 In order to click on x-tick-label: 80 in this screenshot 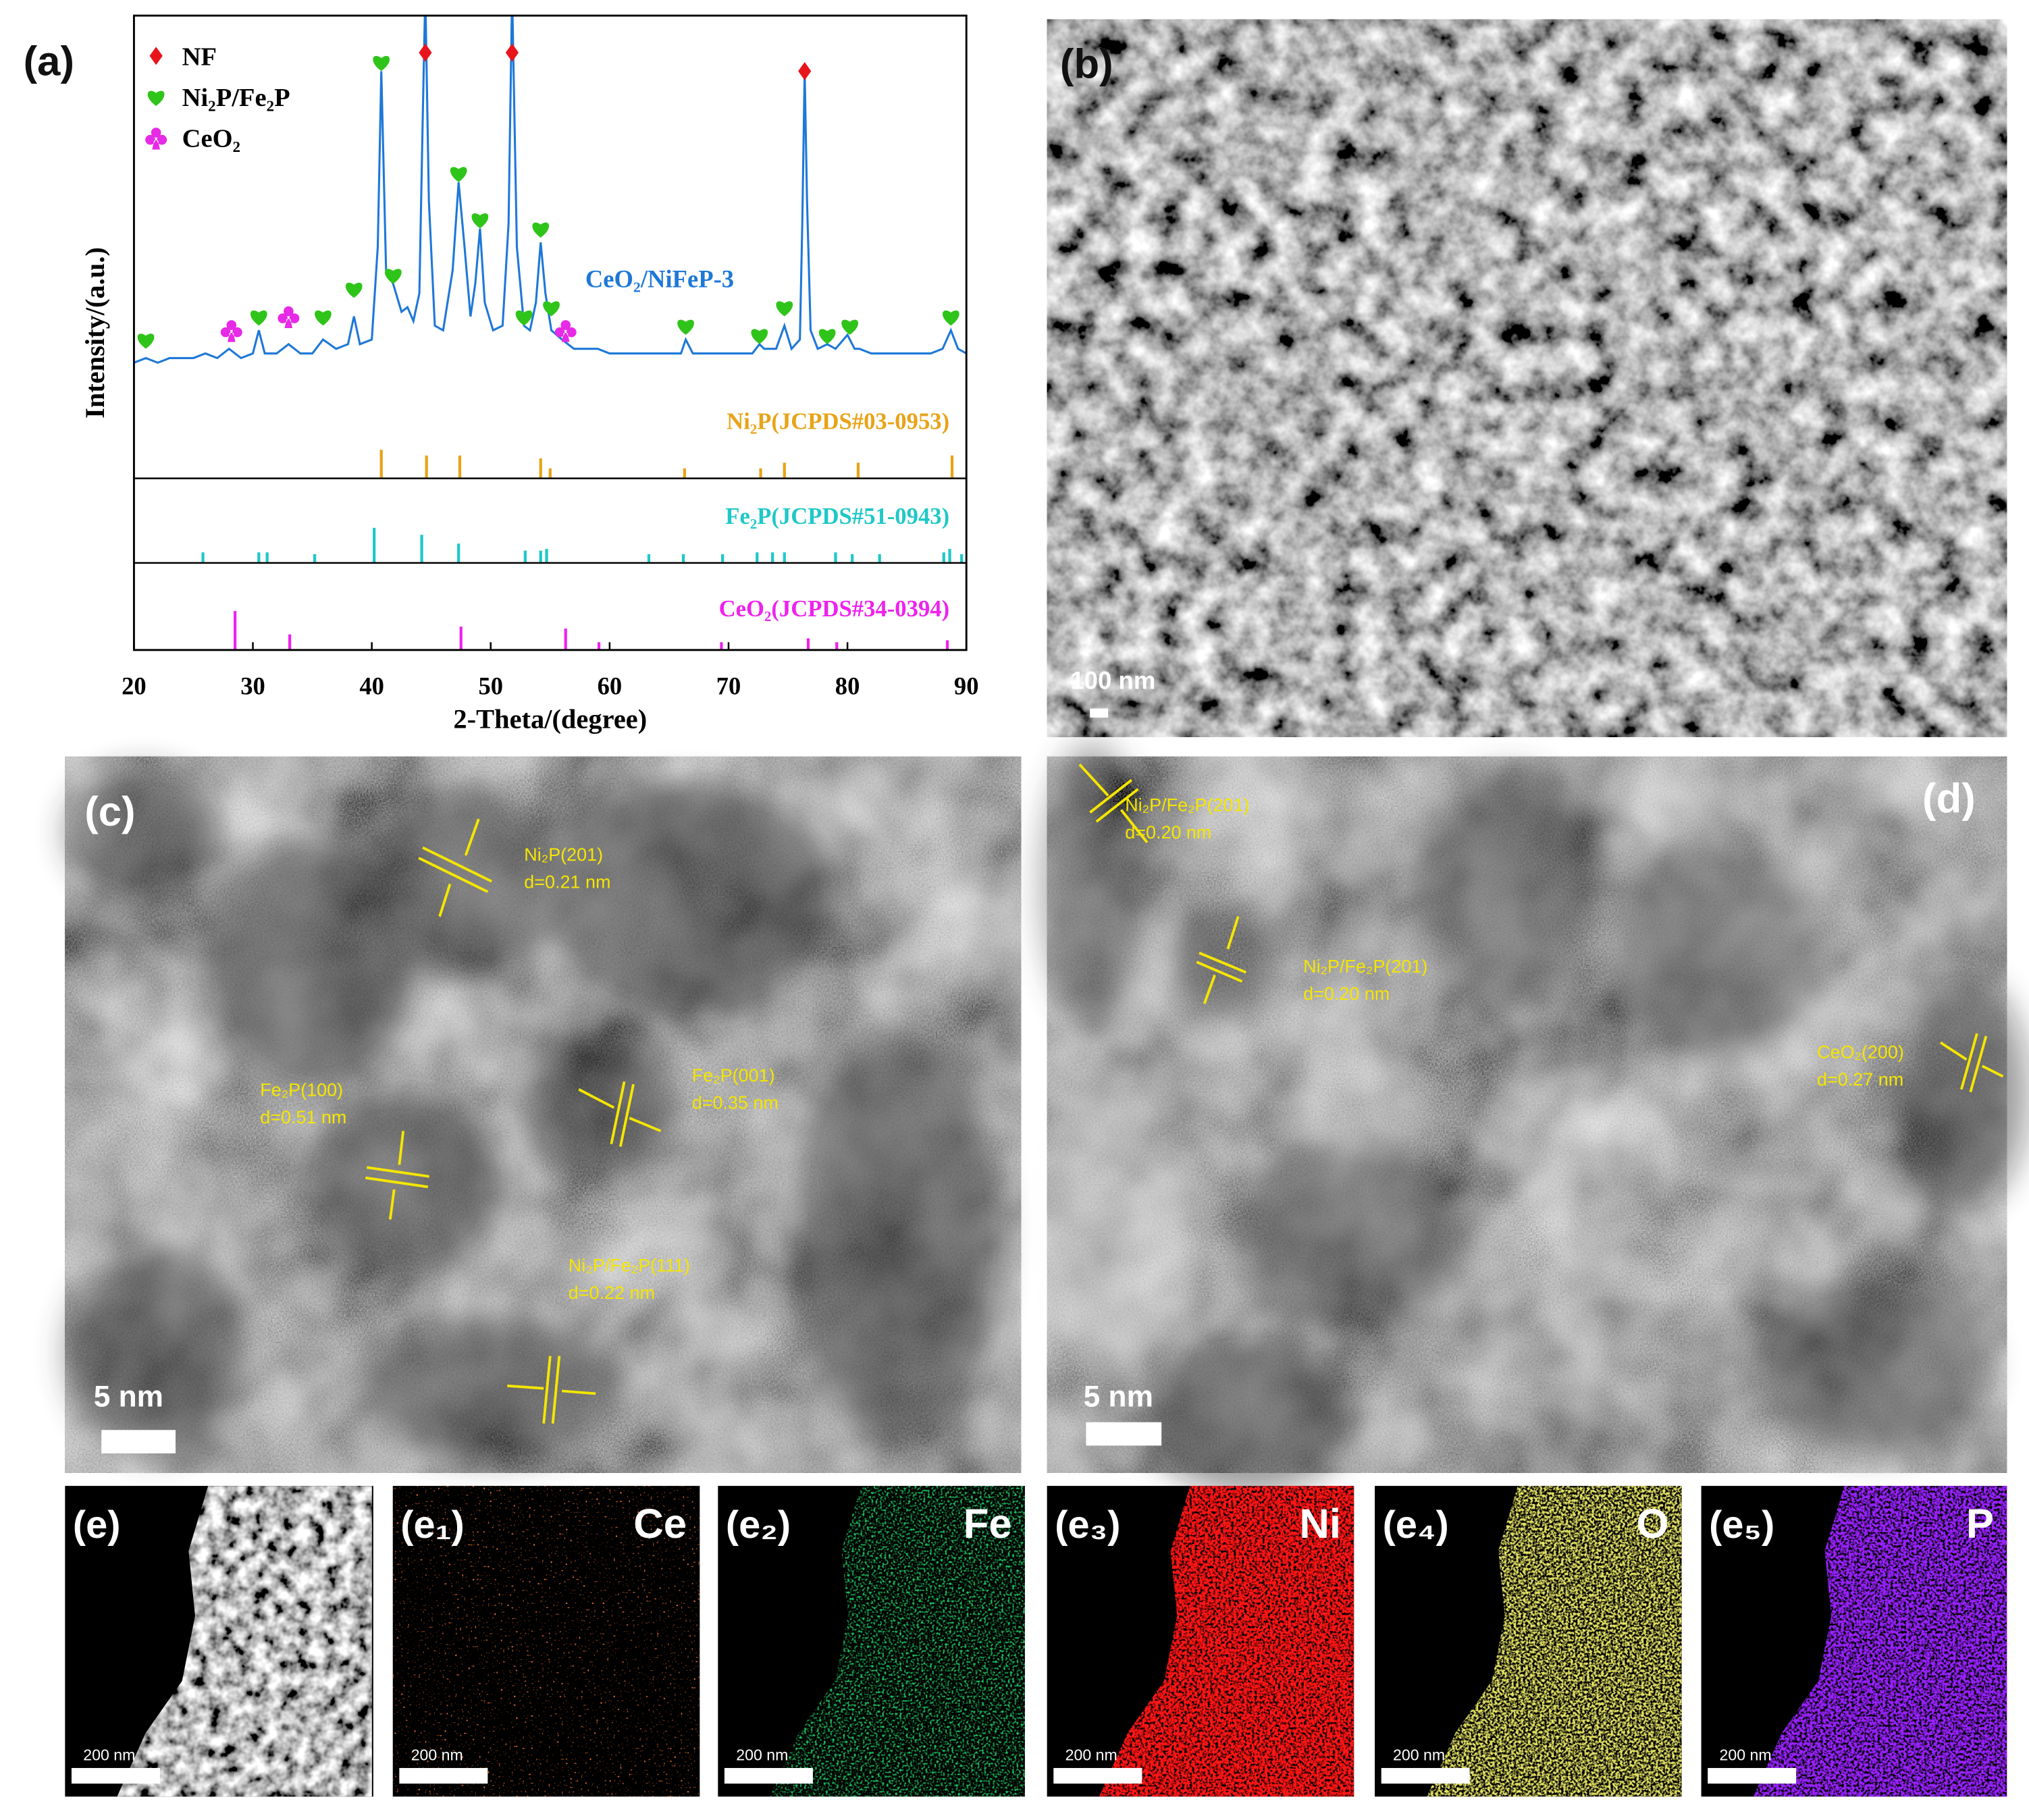, I will do `click(847, 686)`.